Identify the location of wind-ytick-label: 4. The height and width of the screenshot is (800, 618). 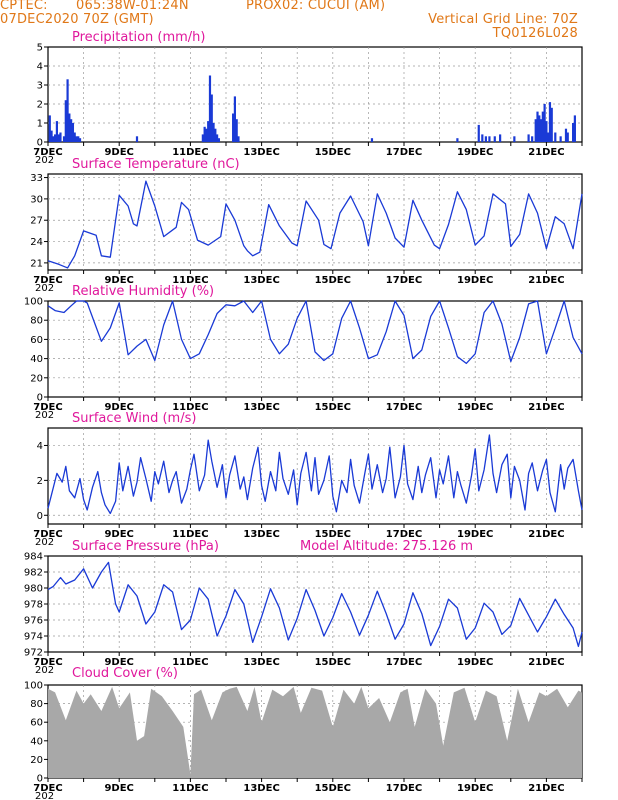
(40, 446).